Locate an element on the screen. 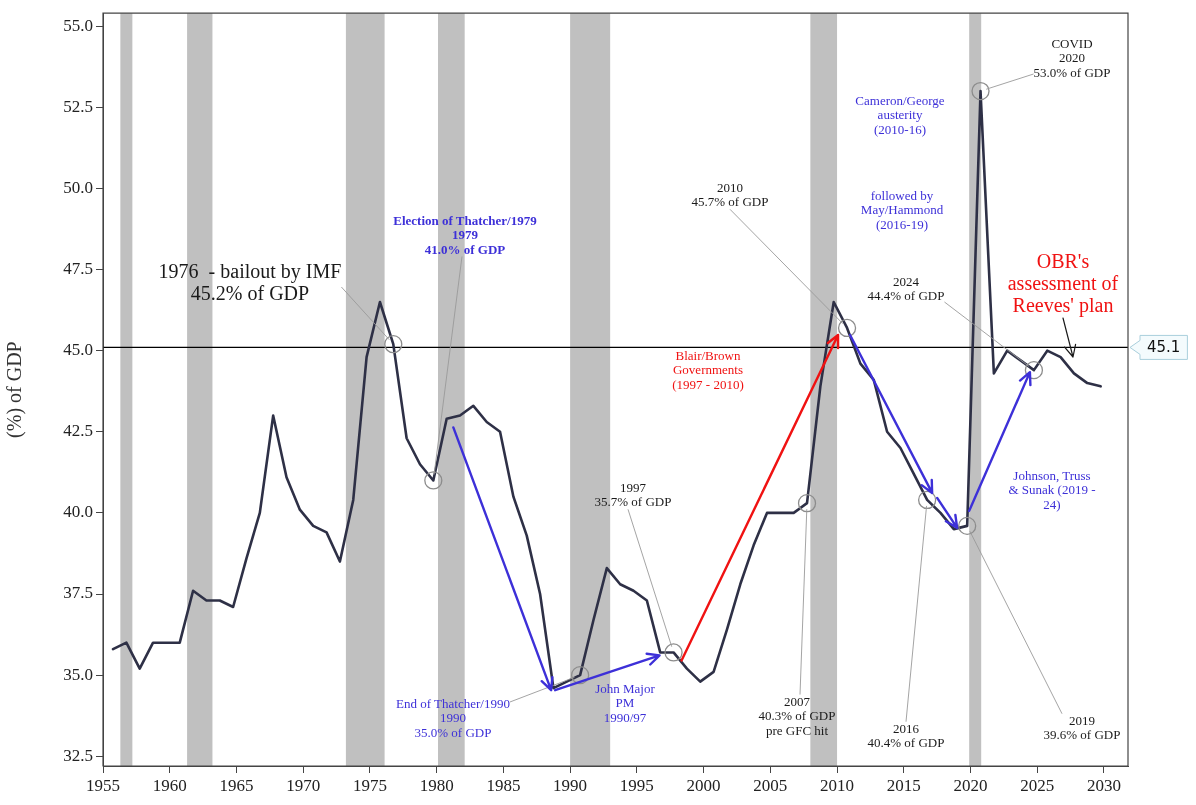 The width and height of the screenshot is (1196, 805). annotation: 2024 44.4% of GDP is located at coordinates (906, 288).